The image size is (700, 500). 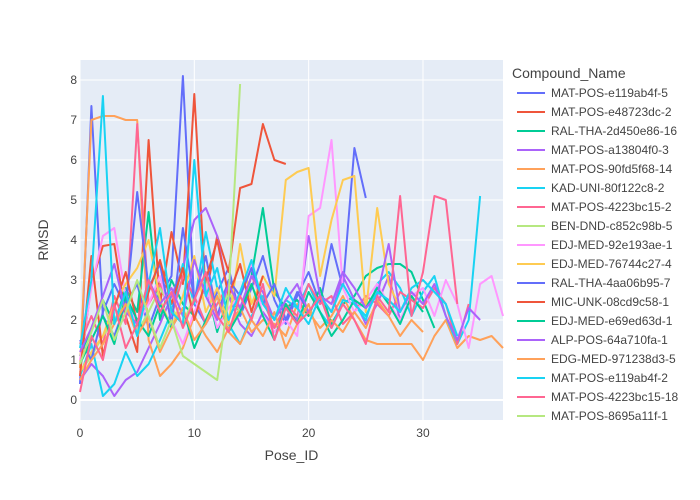 I want to click on legend-item: MAT-POS-90fd5f68-14, so click(x=594, y=169).